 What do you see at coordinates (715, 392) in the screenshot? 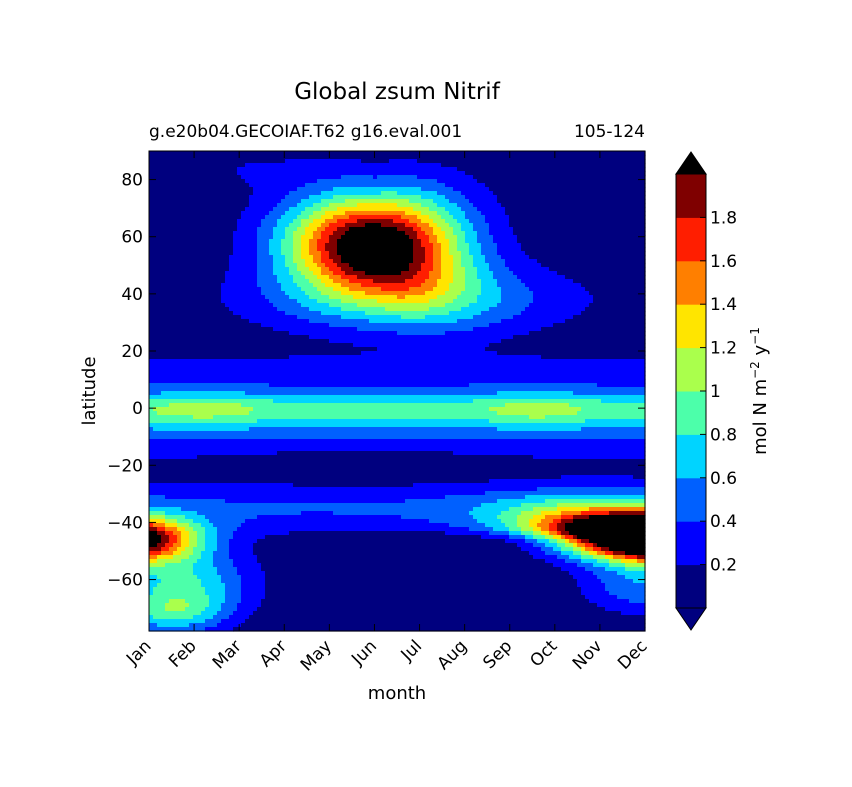
I see `colorbar-tick-label: 1` at bounding box center [715, 392].